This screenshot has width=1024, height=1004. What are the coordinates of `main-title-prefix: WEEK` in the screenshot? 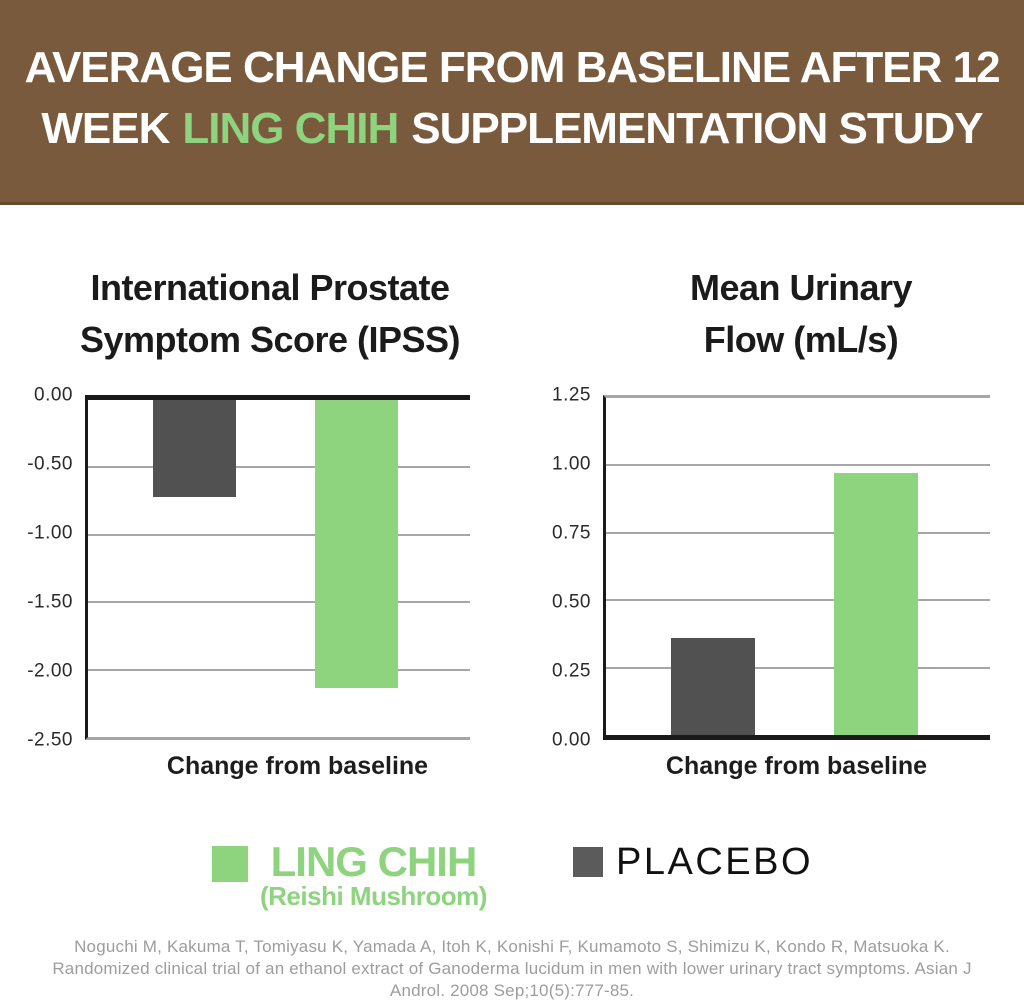 It's located at (105, 128).